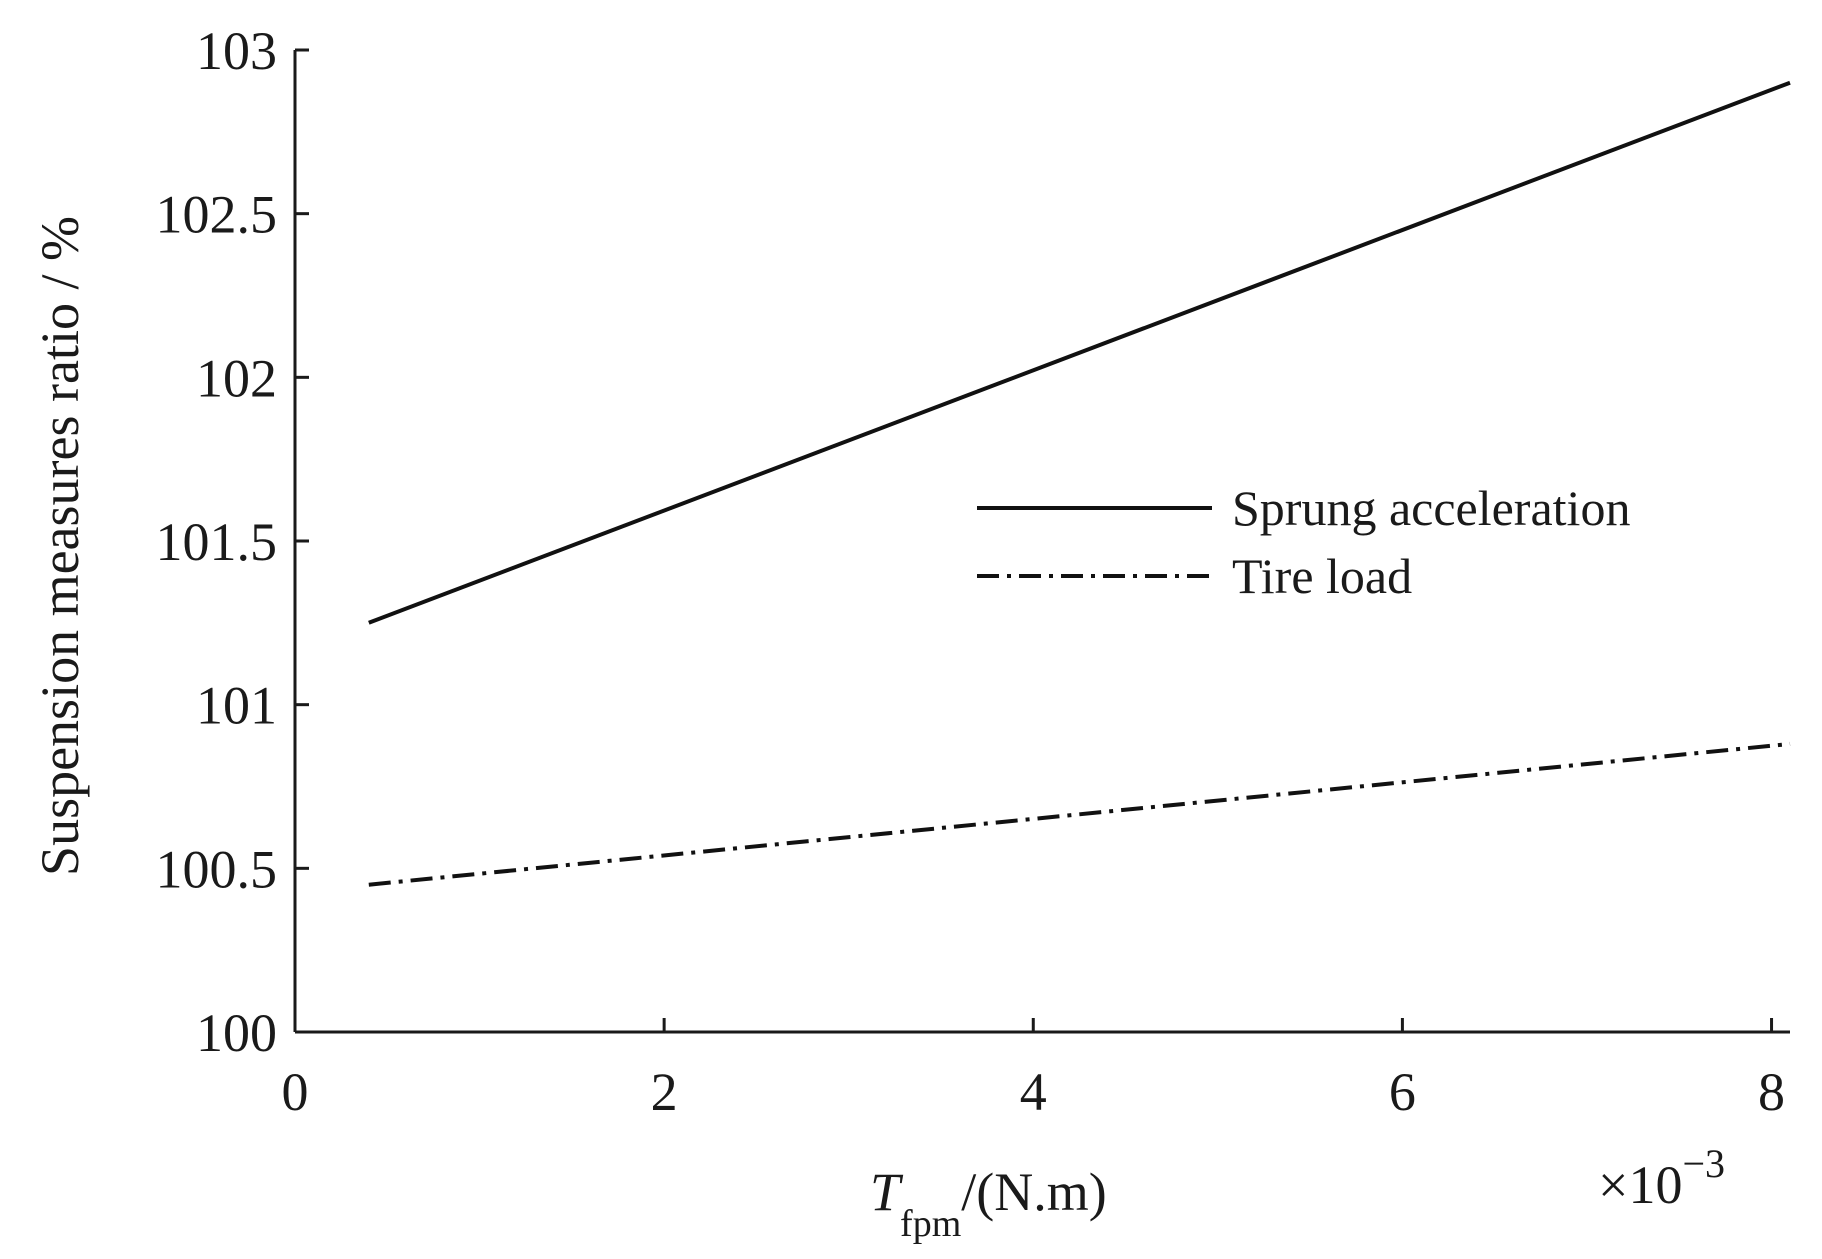 This screenshot has height=1259, width=1822. I want to click on y-tick-label: 101.5, so click(217, 542).